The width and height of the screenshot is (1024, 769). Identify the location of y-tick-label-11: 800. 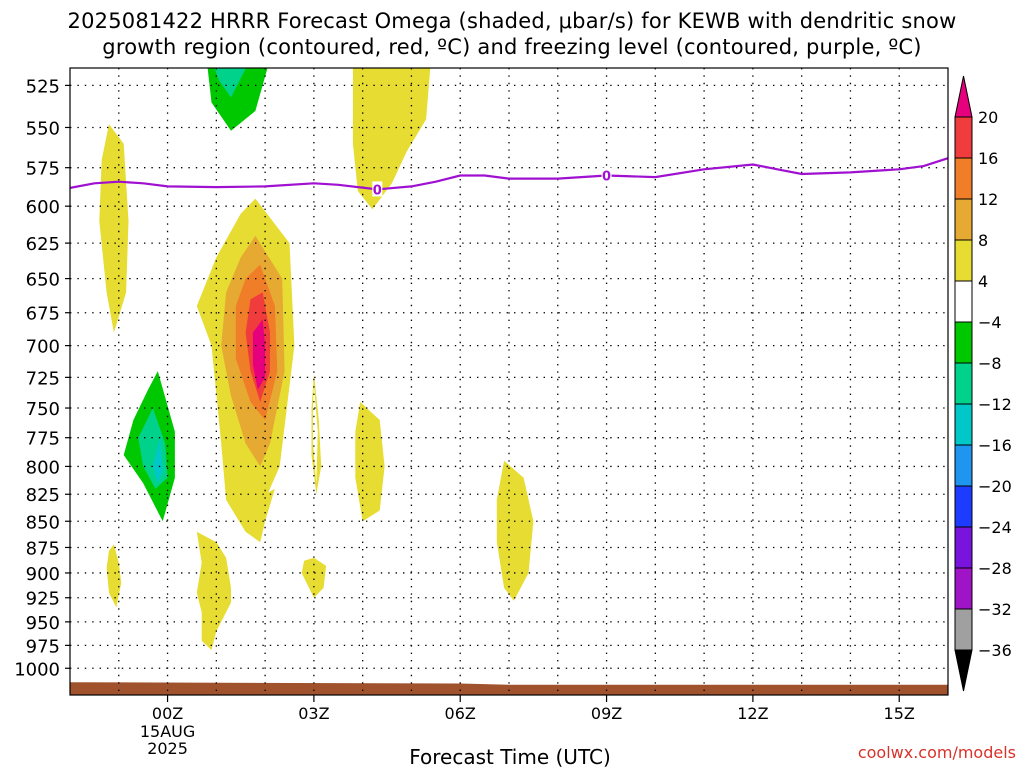
(43, 467).